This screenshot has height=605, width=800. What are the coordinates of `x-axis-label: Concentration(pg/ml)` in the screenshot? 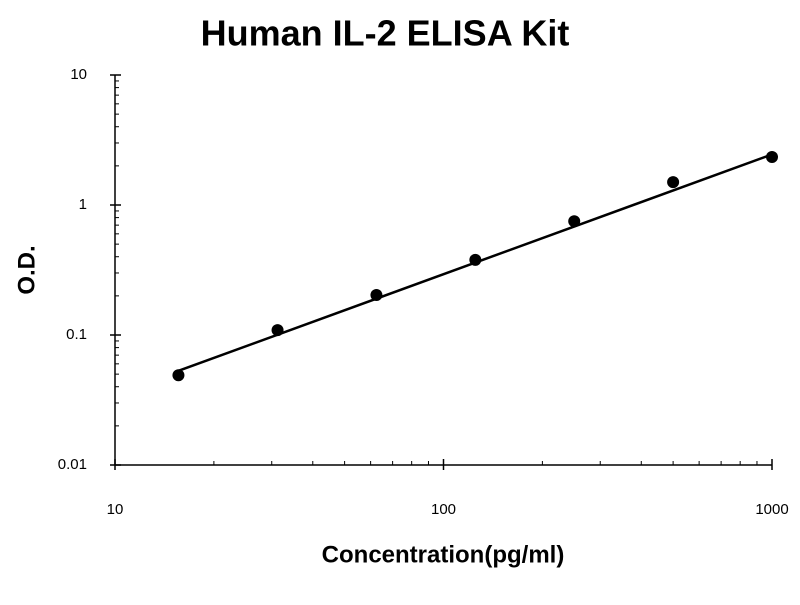 It's located at (443, 554).